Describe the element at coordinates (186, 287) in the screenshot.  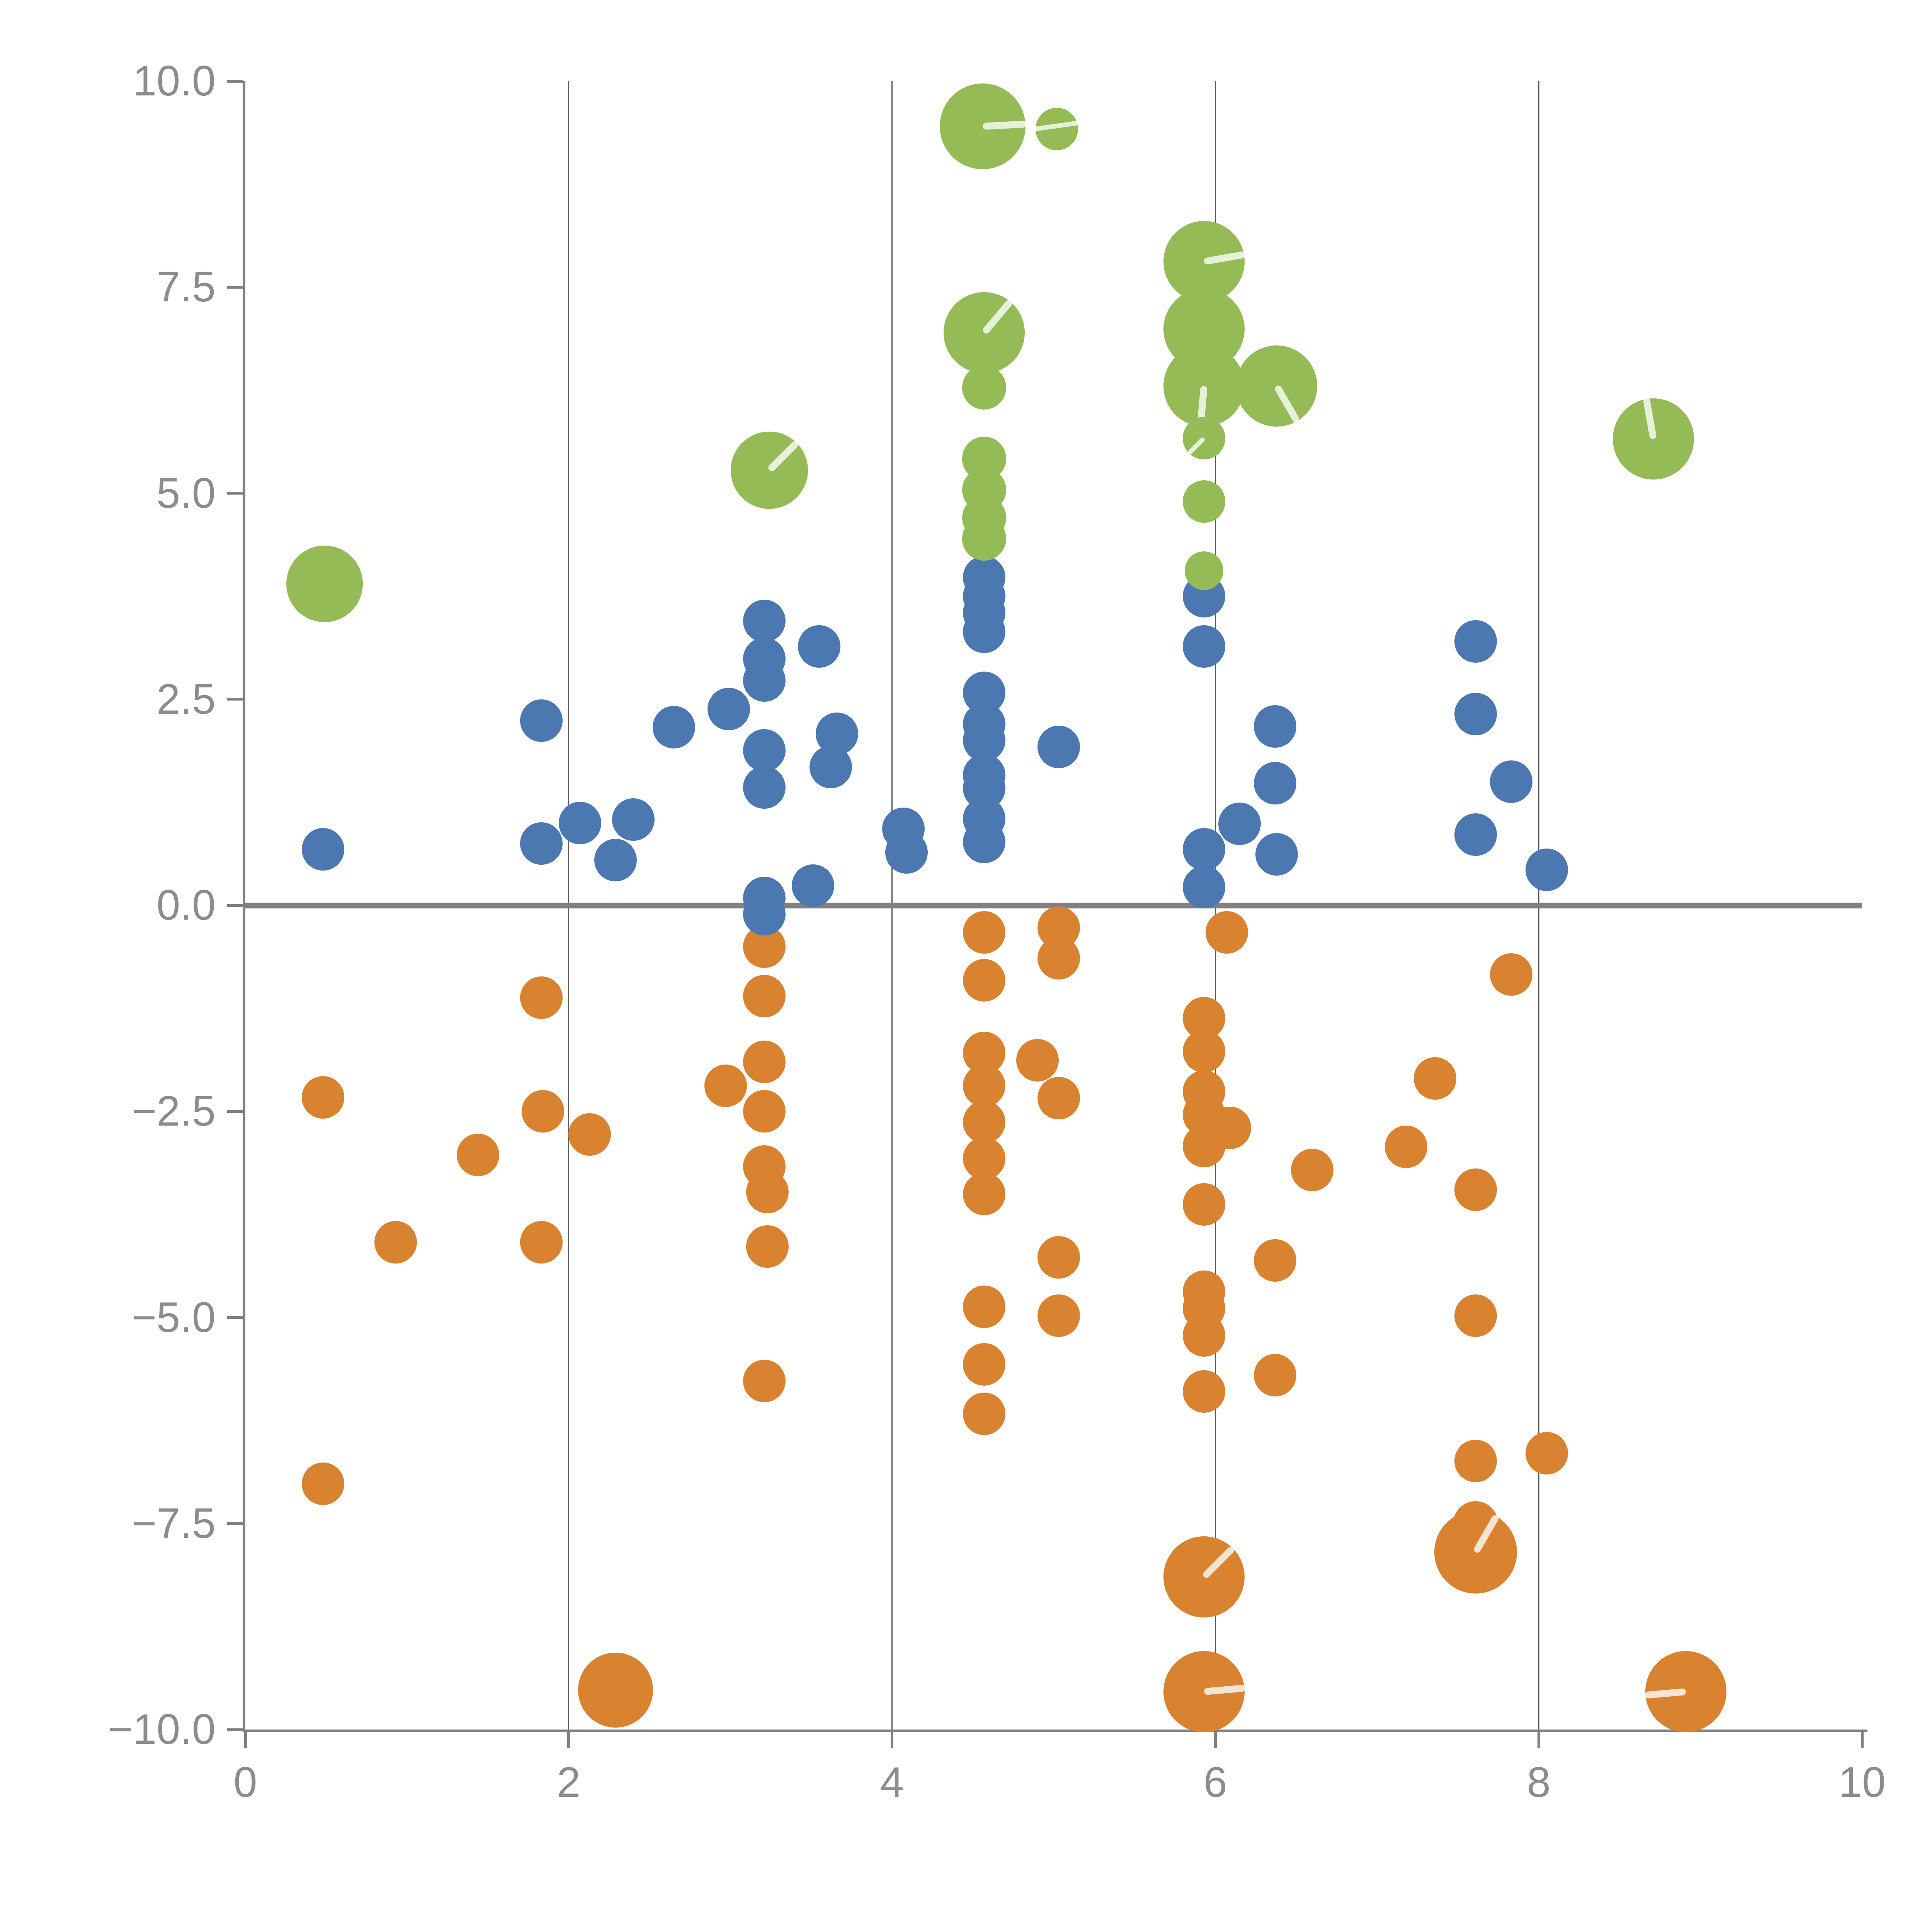
I see `y-tick-label-7.5: 7.5` at that location.